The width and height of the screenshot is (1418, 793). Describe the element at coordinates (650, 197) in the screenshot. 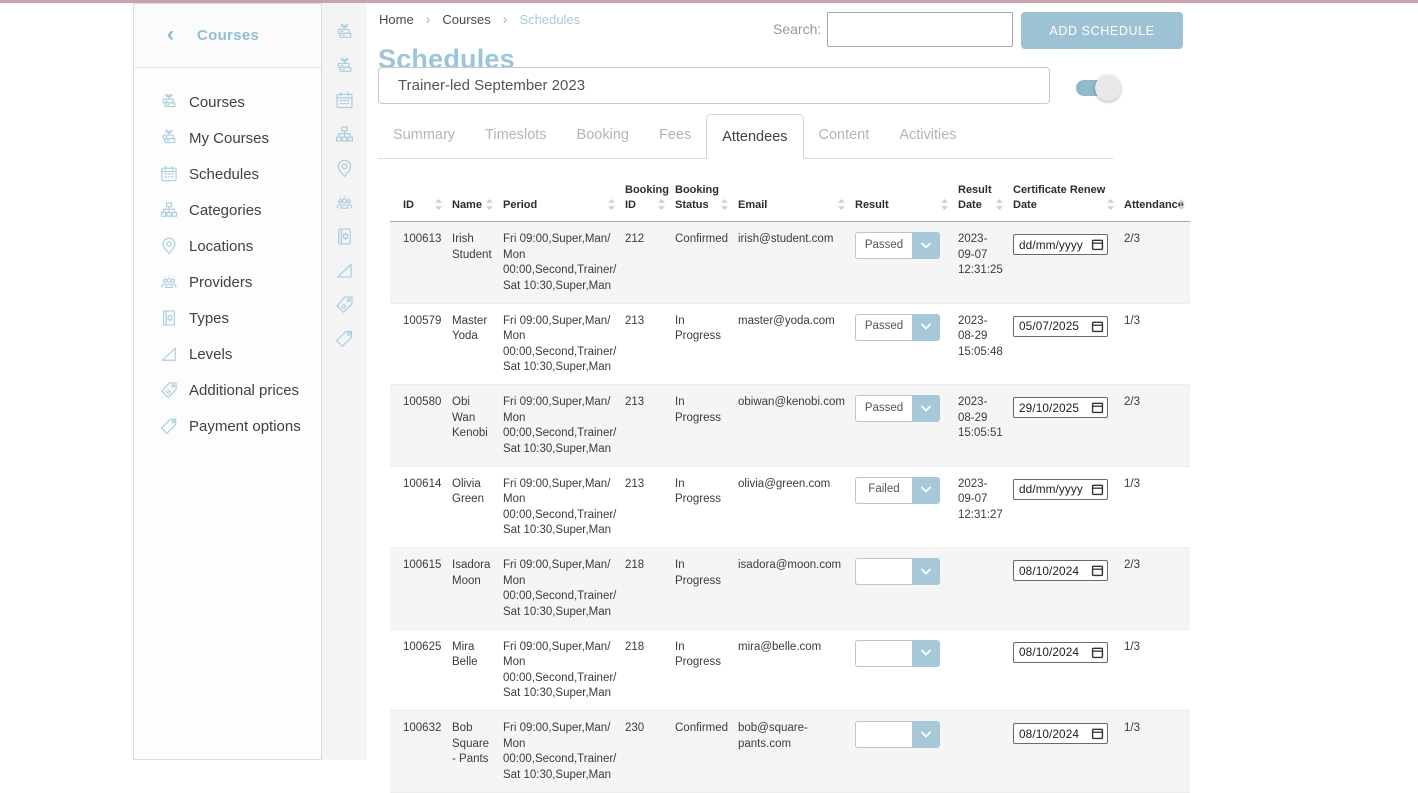

I see `column-header-booking-id: Booking ID` at that location.